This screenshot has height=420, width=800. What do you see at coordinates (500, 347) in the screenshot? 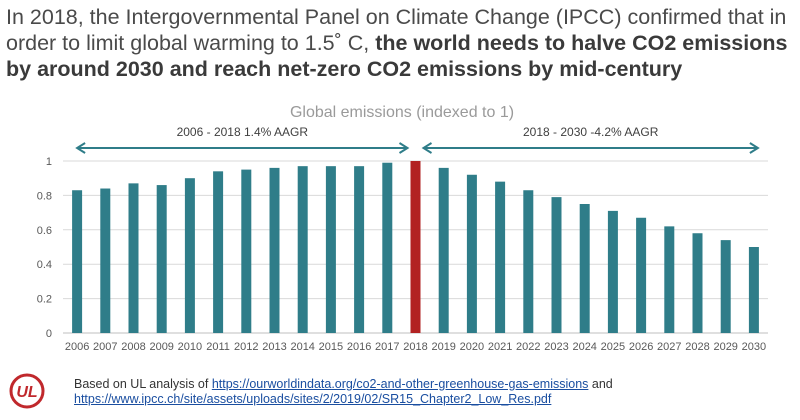
I see `x-tick-label: 2021` at bounding box center [500, 347].